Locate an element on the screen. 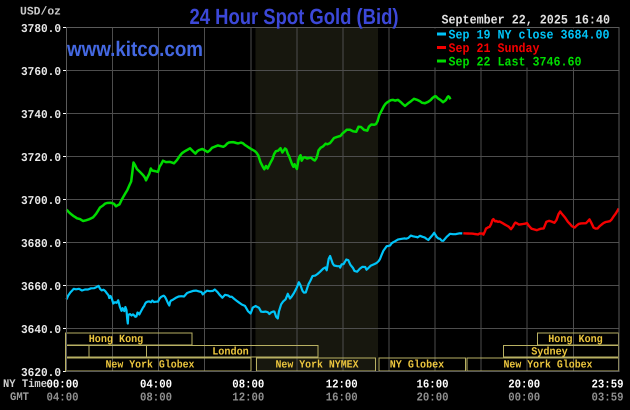 This screenshot has width=630, height=410. svg-text: www.kitco.com is located at coordinates (134, 49).